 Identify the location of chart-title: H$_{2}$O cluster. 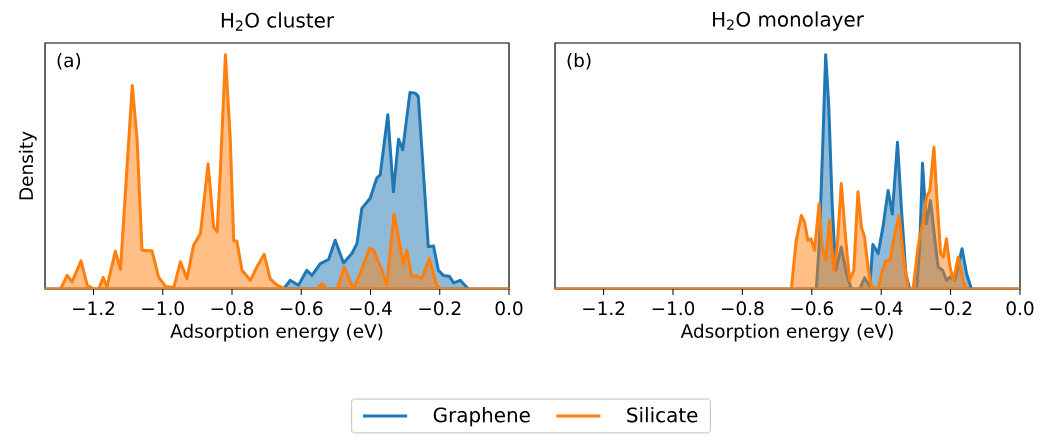
(278, 21).